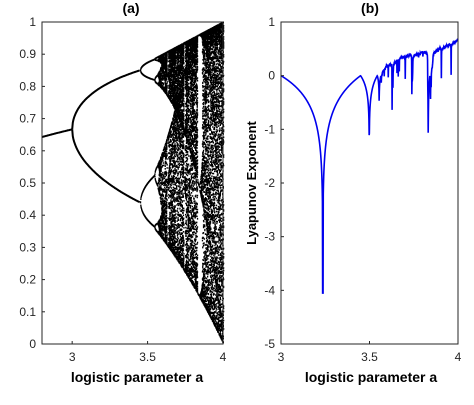 The height and width of the screenshot is (405, 474). What do you see at coordinates (27, 247) in the screenshot?
I see `panel-a-y-tick-label: 0.3` at bounding box center [27, 247].